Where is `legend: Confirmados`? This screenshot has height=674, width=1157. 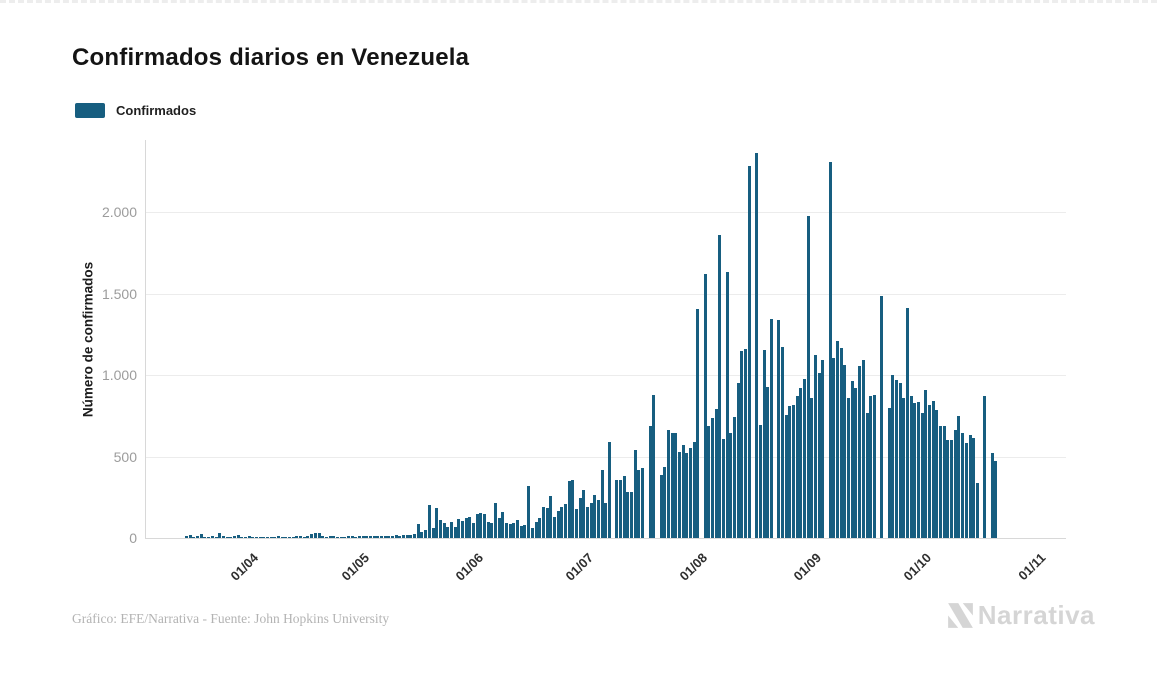 legend: Confirmados is located at coordinates (135, 110).